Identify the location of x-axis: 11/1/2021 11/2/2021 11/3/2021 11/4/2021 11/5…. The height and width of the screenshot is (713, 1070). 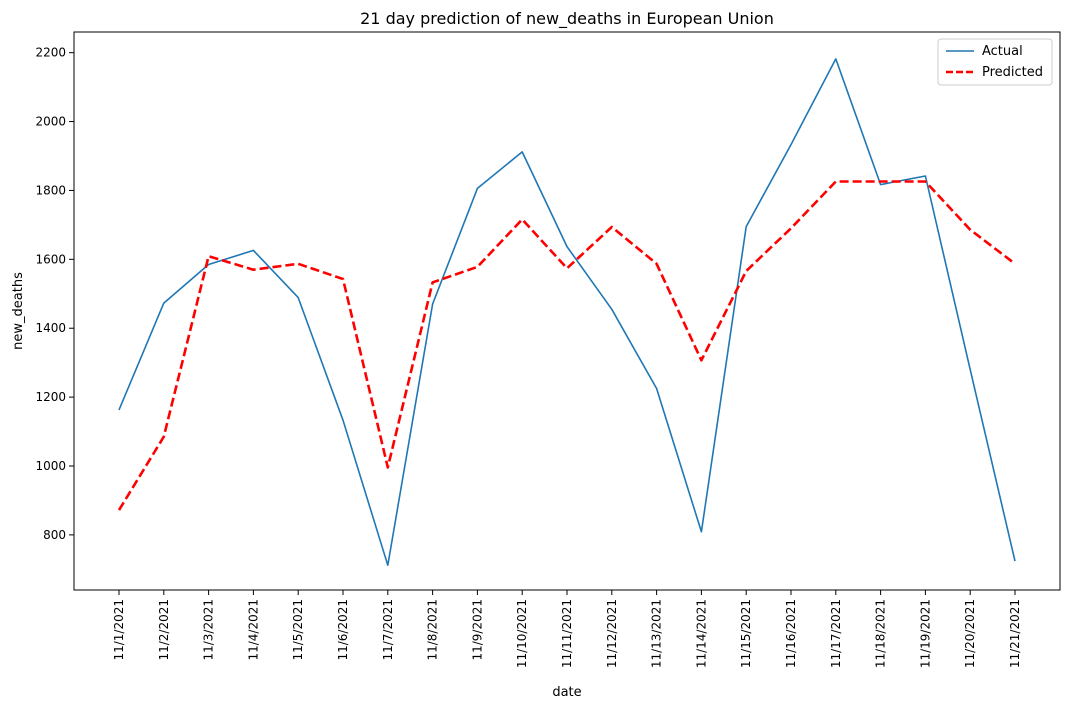
(567, 629).